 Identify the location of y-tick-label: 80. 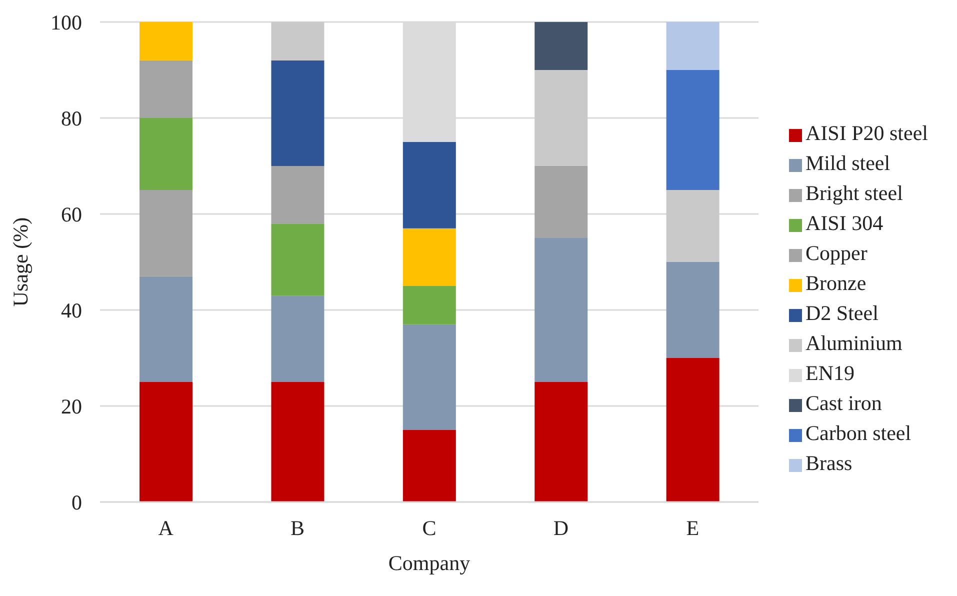
(71, 118).